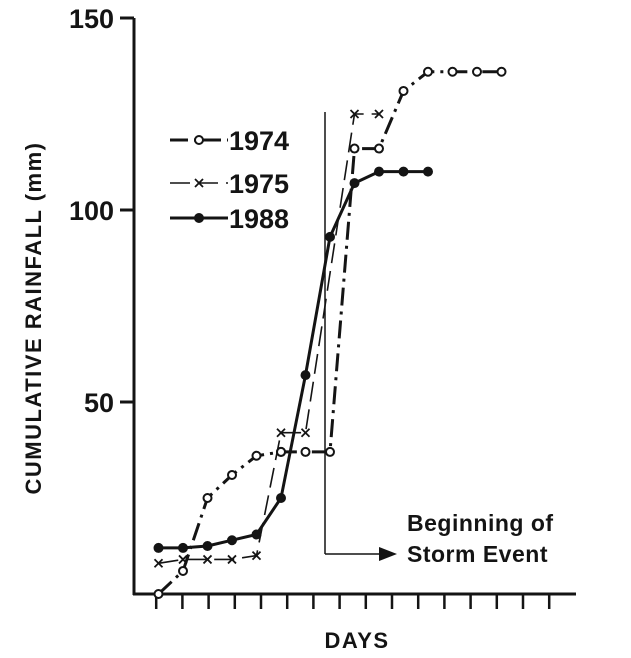 The image size is (631, 658). Describe the element at coordinates (259, 219) in the screenshot. I see `legend-label-1988: 1988` at that location.